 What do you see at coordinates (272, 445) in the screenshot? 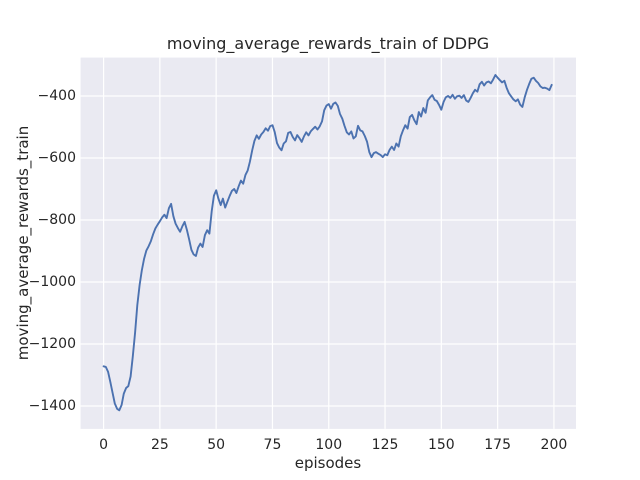
I see `x-tick-label: 75` at bounding box center [272, 445].